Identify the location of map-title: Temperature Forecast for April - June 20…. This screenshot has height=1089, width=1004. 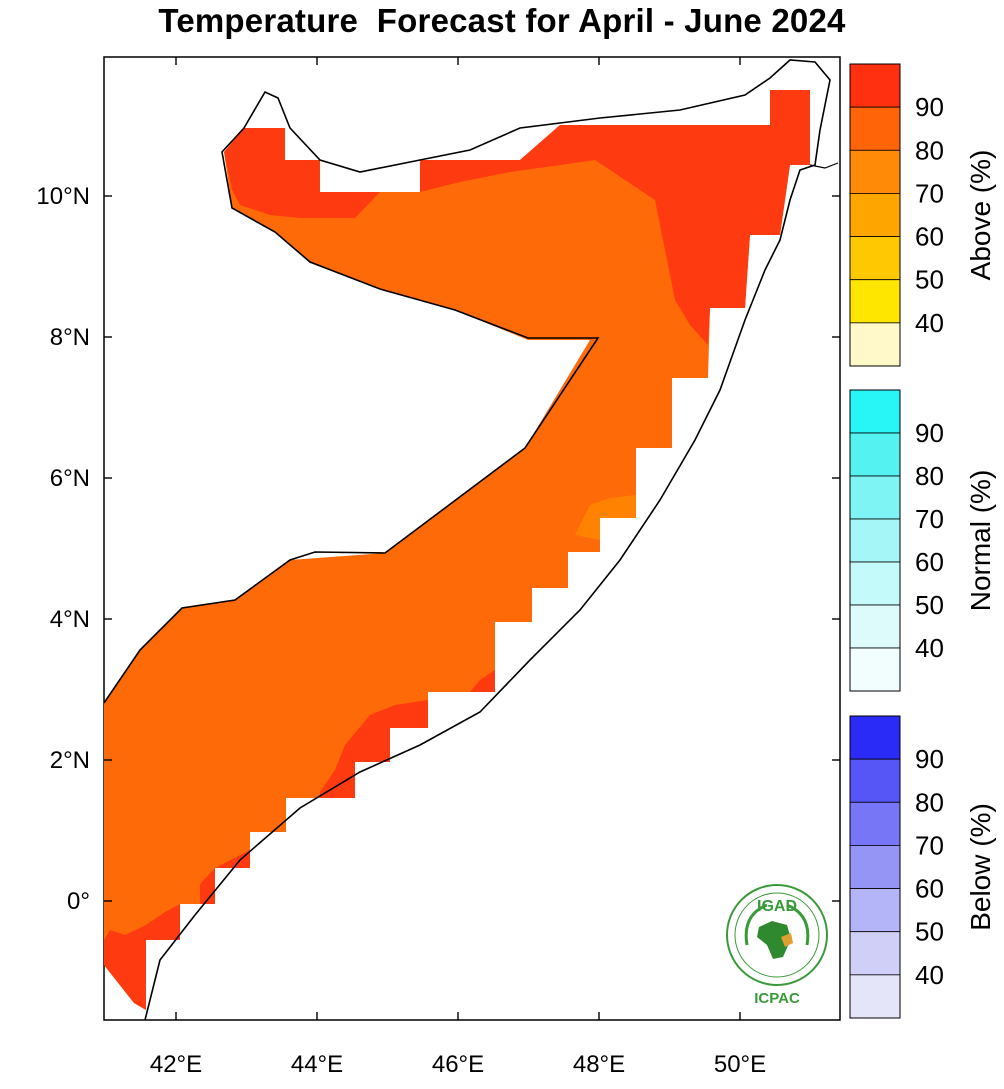
(502, 20).